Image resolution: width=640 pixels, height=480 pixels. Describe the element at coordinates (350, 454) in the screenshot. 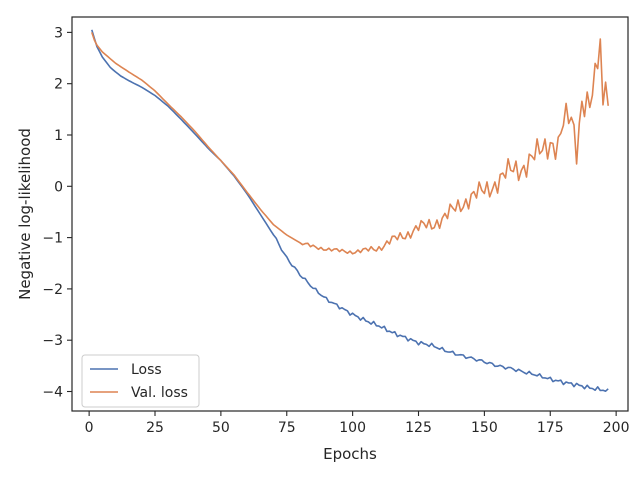

I see `x-axis-label: Epochs` at that location.